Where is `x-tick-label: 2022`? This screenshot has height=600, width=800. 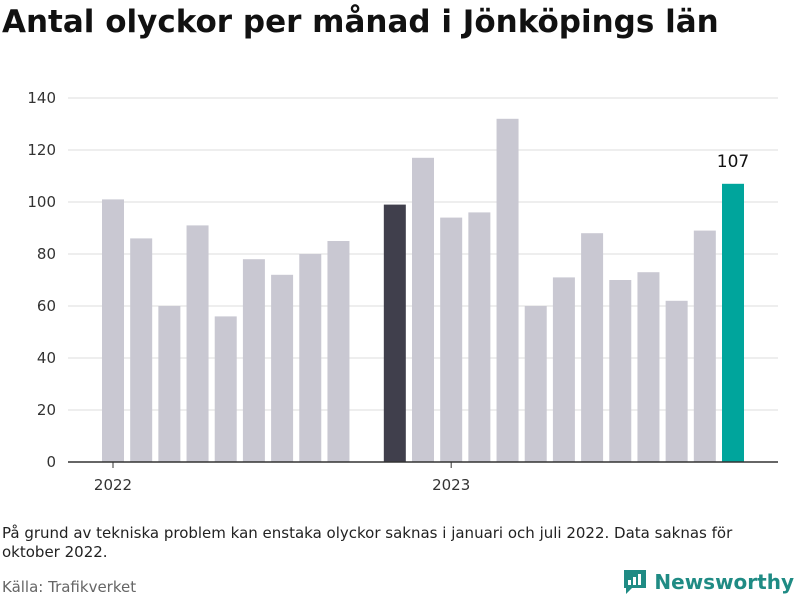 x-tick-label: 2022 is located at coordinates (113, 485).